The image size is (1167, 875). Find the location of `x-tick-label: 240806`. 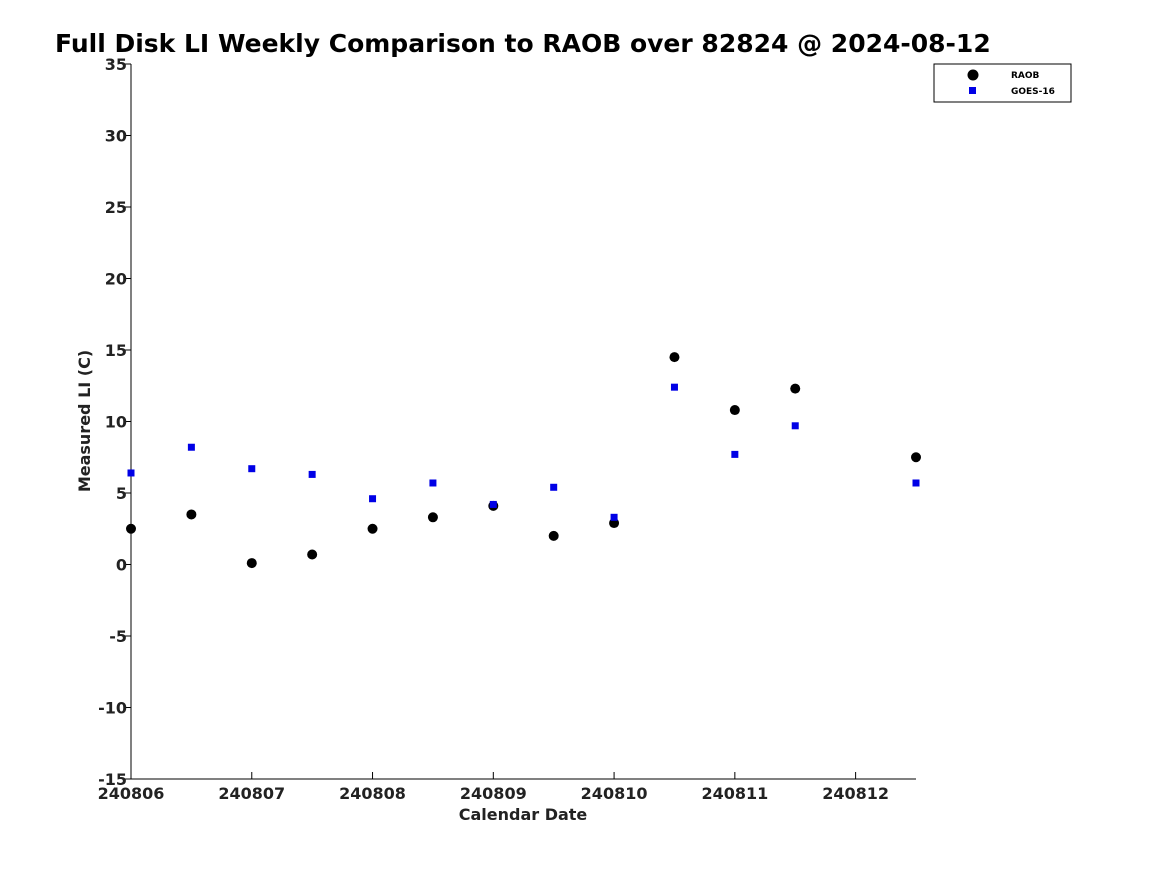

x-tick-label: 240806 is located at coordinates (131, 793).